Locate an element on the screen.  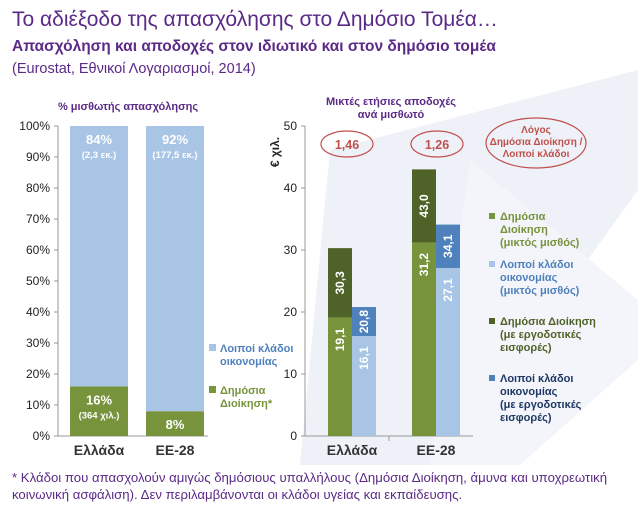
y-tick-label: 40% is located at coordinates (38, 312).